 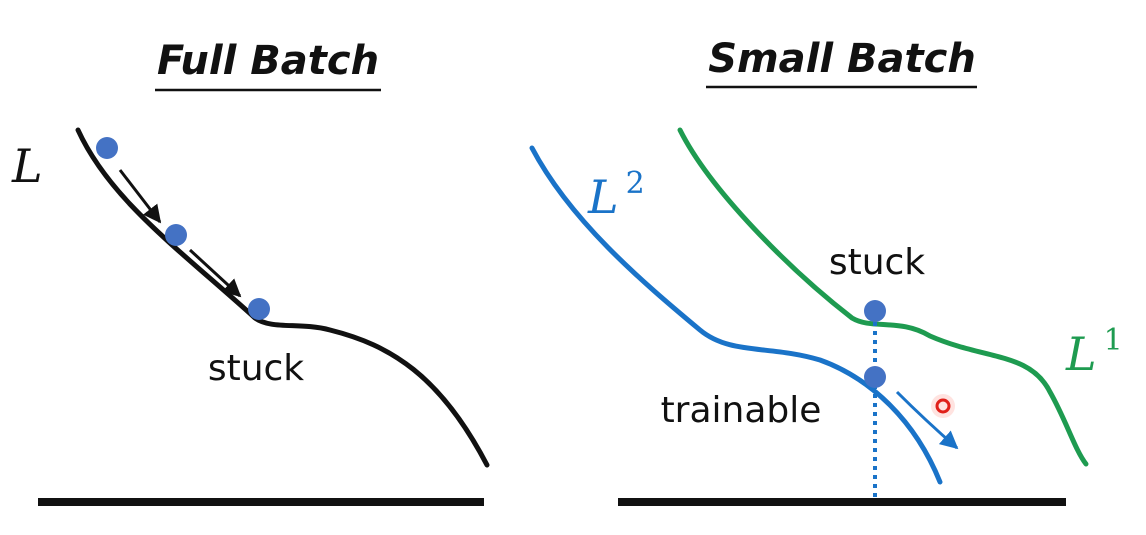 I want to click on l1-label-base: L, so click(x=1081, y=354).